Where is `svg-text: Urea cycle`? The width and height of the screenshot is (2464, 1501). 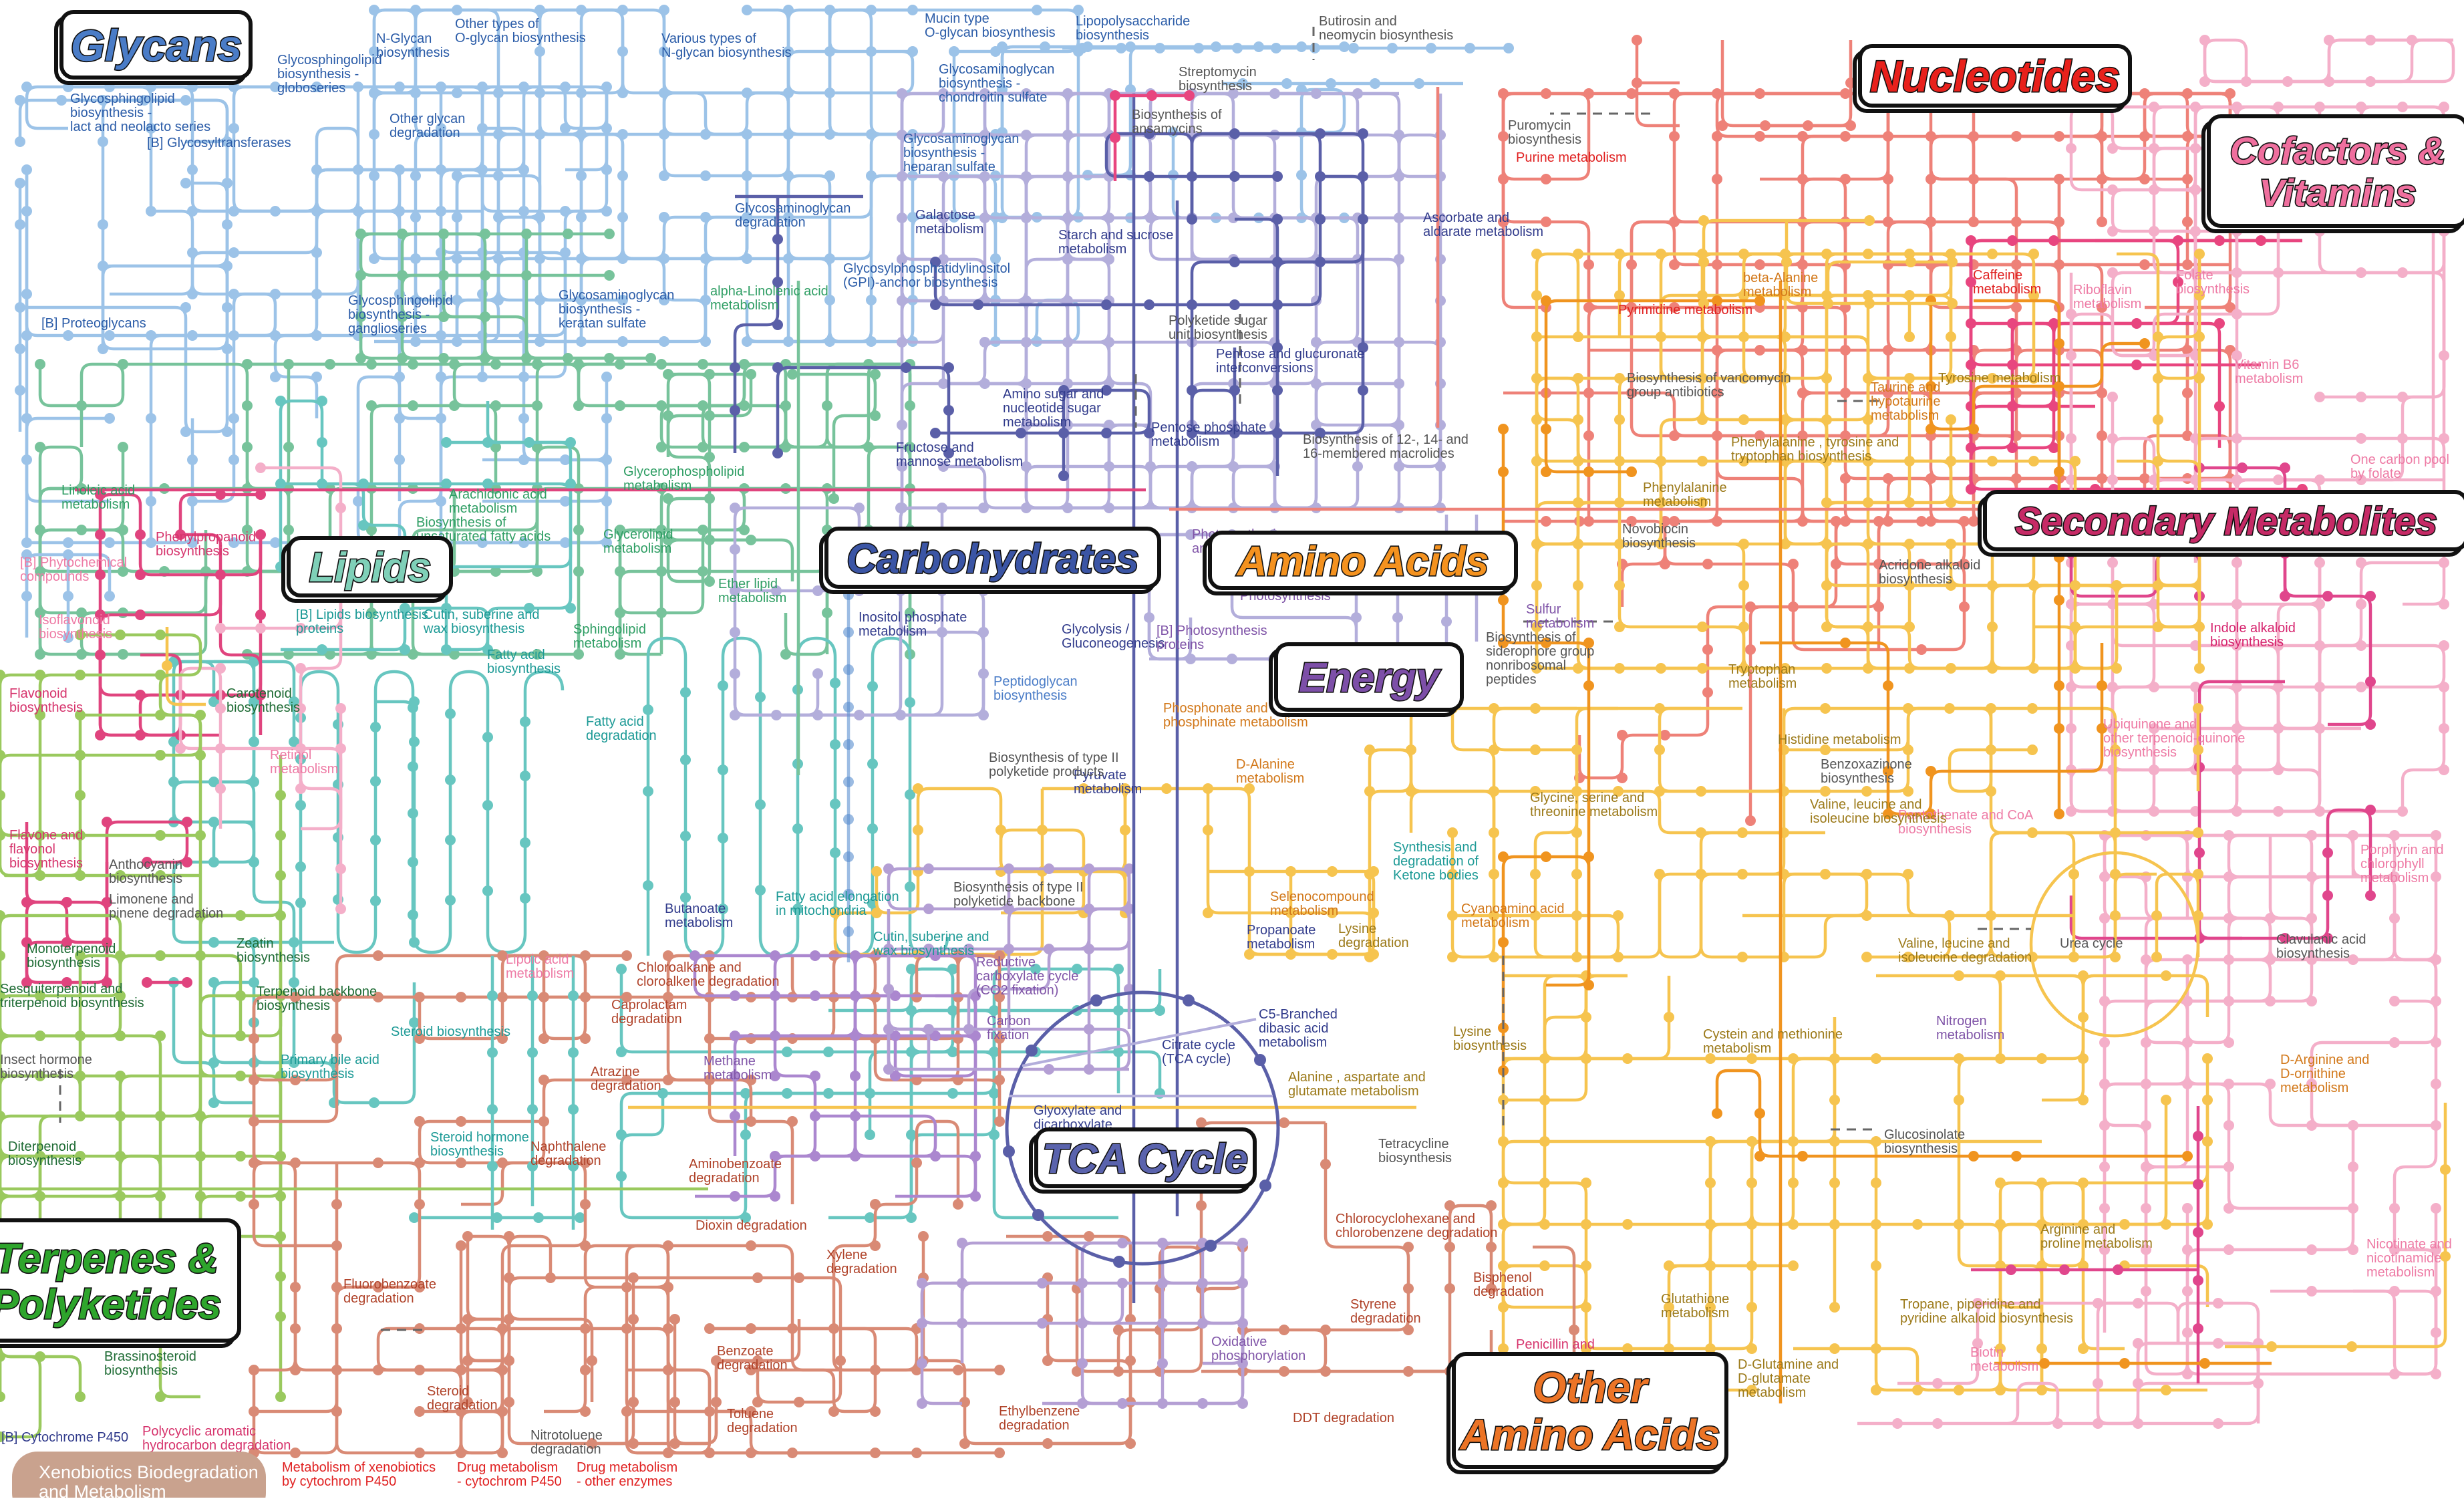 svg-text: Urea cycle is located at coordinates (2091, 943).